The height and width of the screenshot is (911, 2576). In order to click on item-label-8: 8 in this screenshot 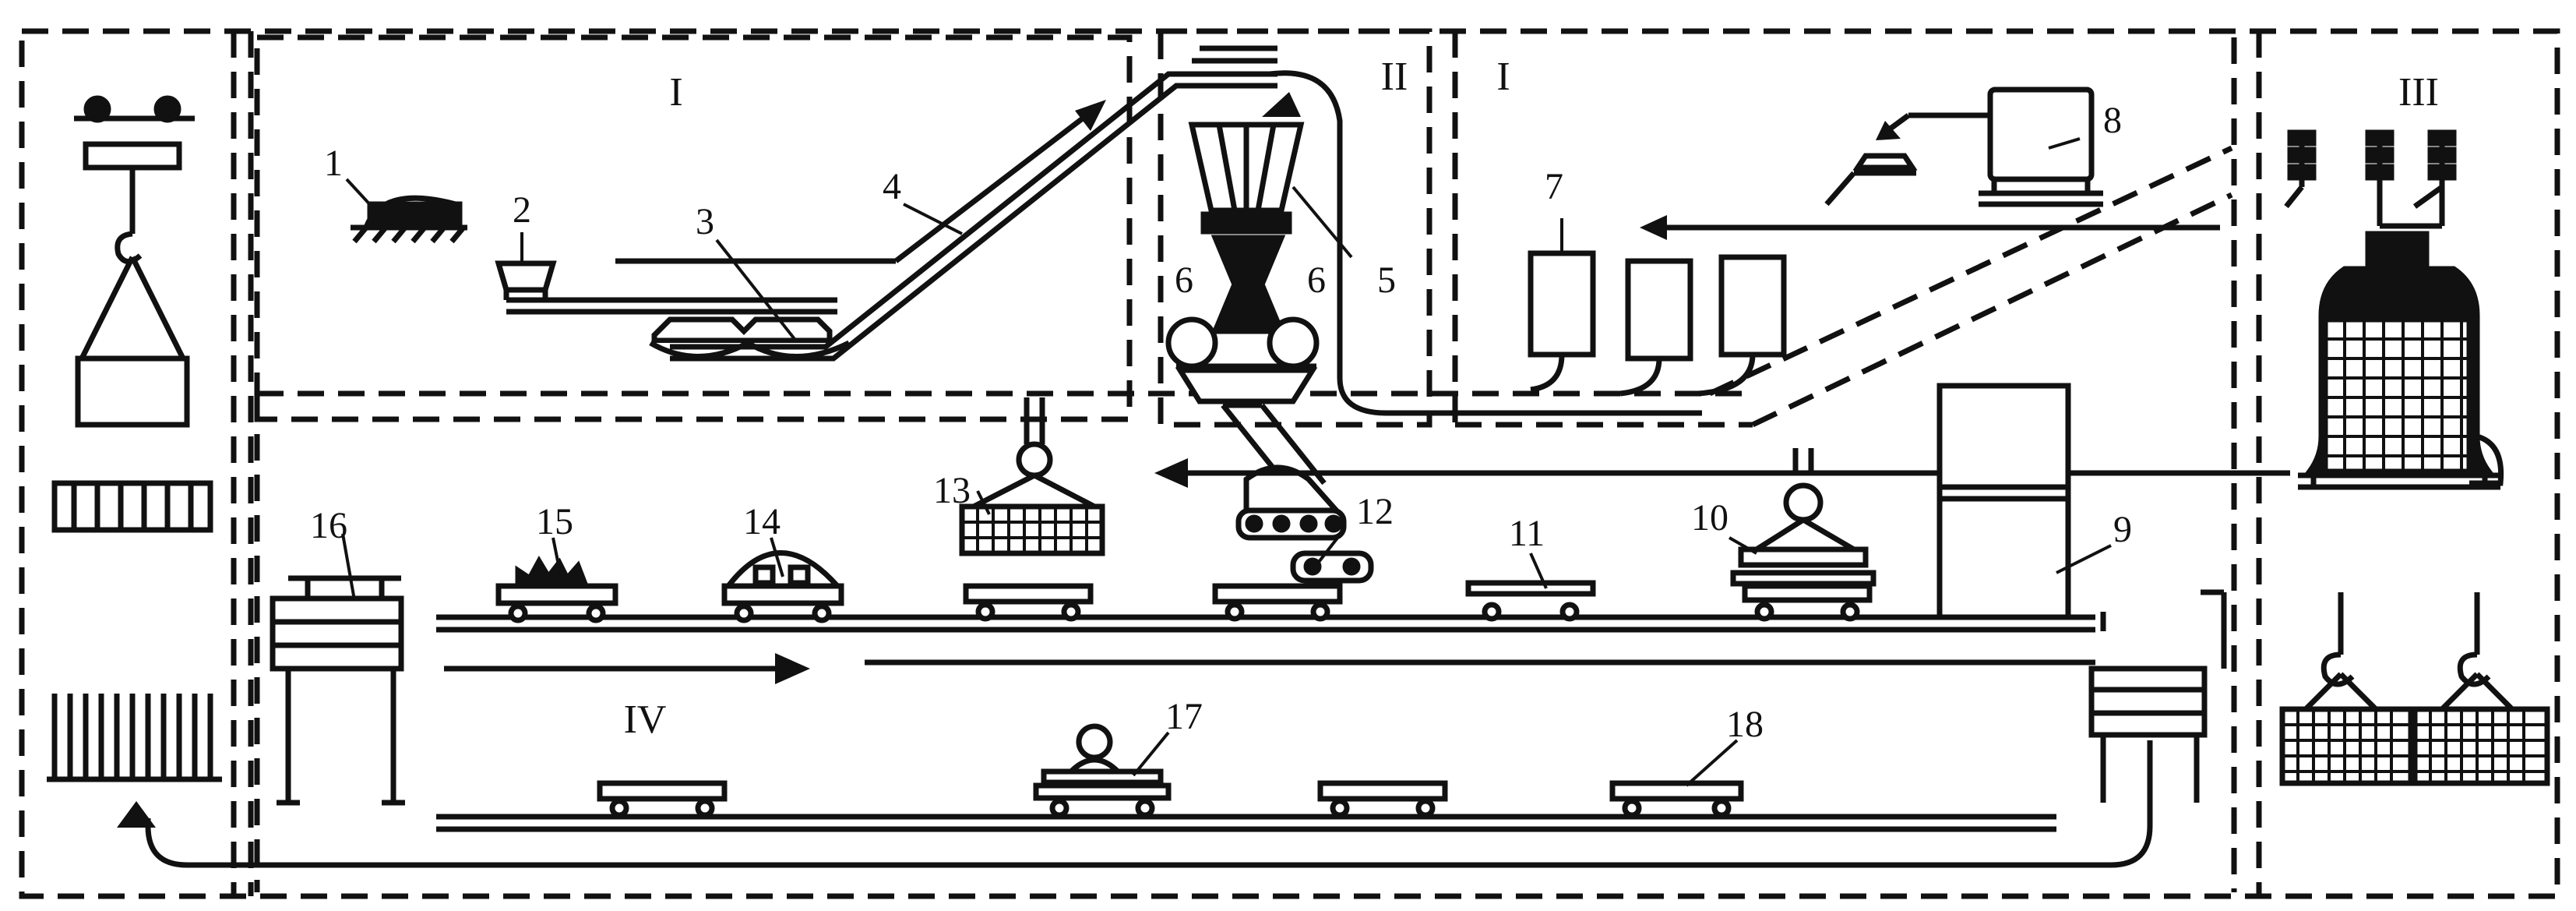, I will do `click(2112, 120)`.